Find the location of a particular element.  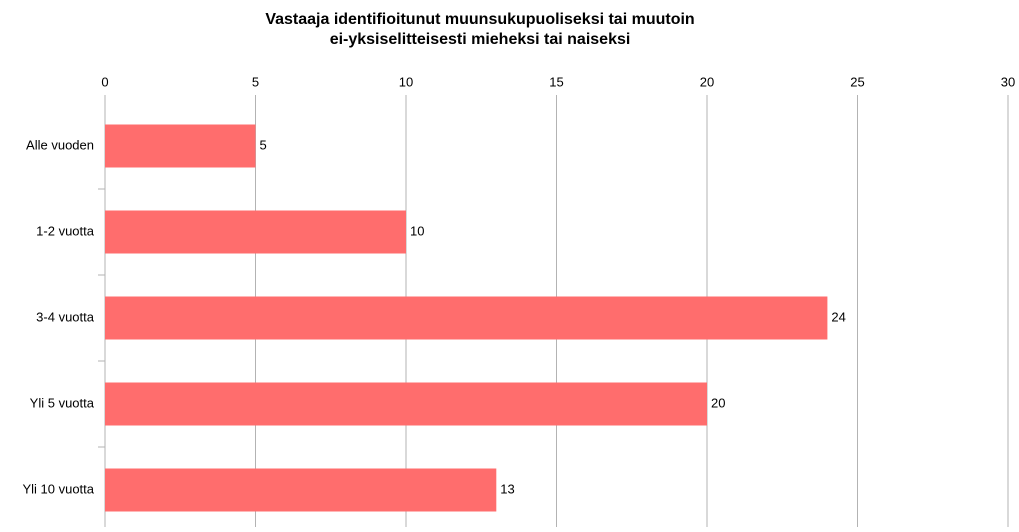

y-tick-label: Yli 10 vuotta is located at coordinates (58, 488).